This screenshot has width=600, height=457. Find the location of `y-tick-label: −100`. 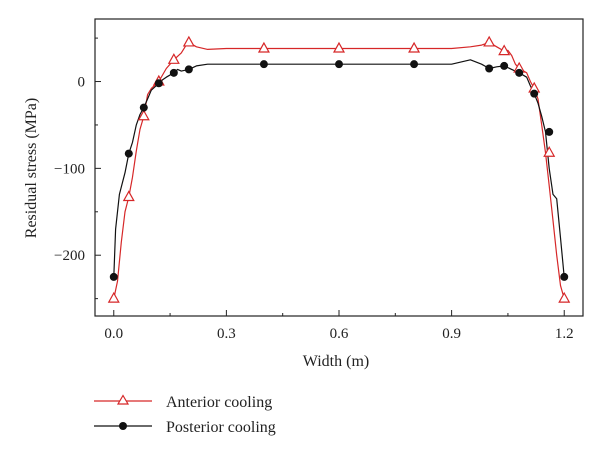

y-tick-label: −100 is located at coordinates (69, 169).